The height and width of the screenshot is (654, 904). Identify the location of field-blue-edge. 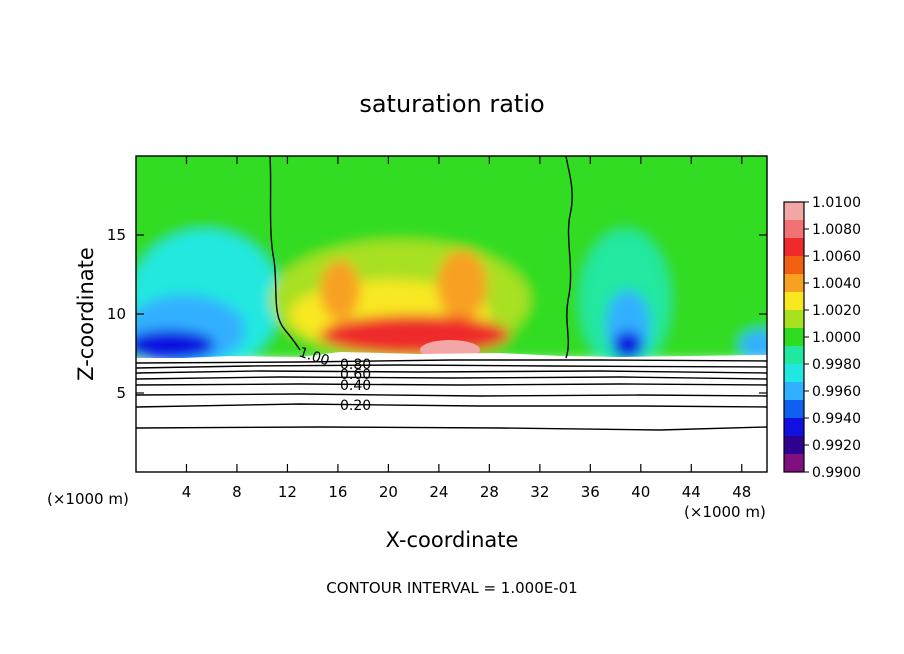
(753, 345).